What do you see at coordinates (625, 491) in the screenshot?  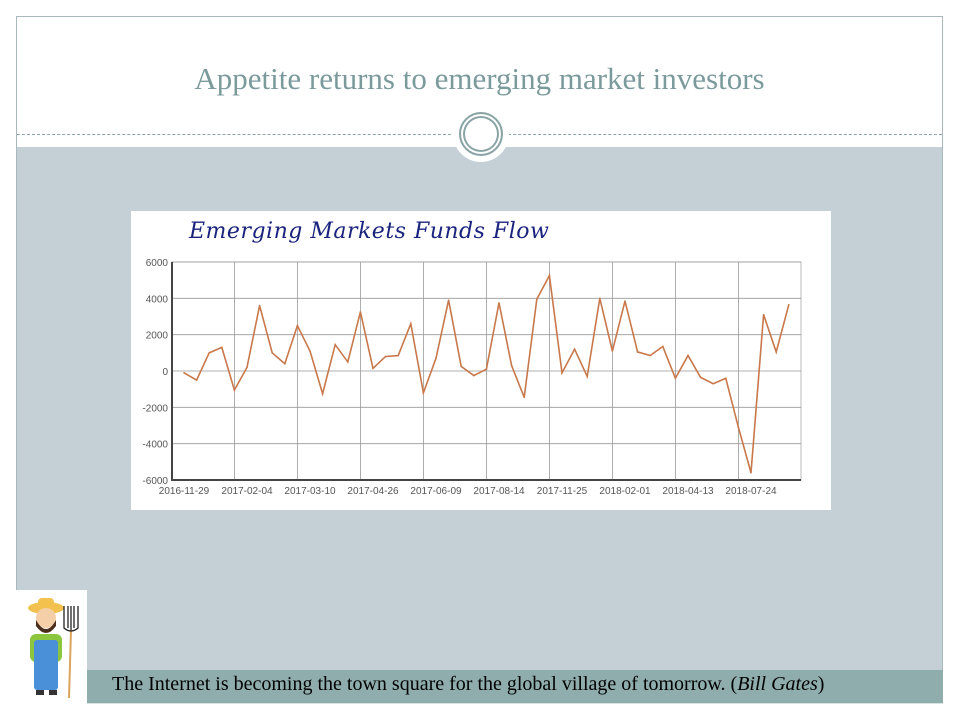 I see `x-tick-label: 2018-02-01` at bounding box center [625, 491].